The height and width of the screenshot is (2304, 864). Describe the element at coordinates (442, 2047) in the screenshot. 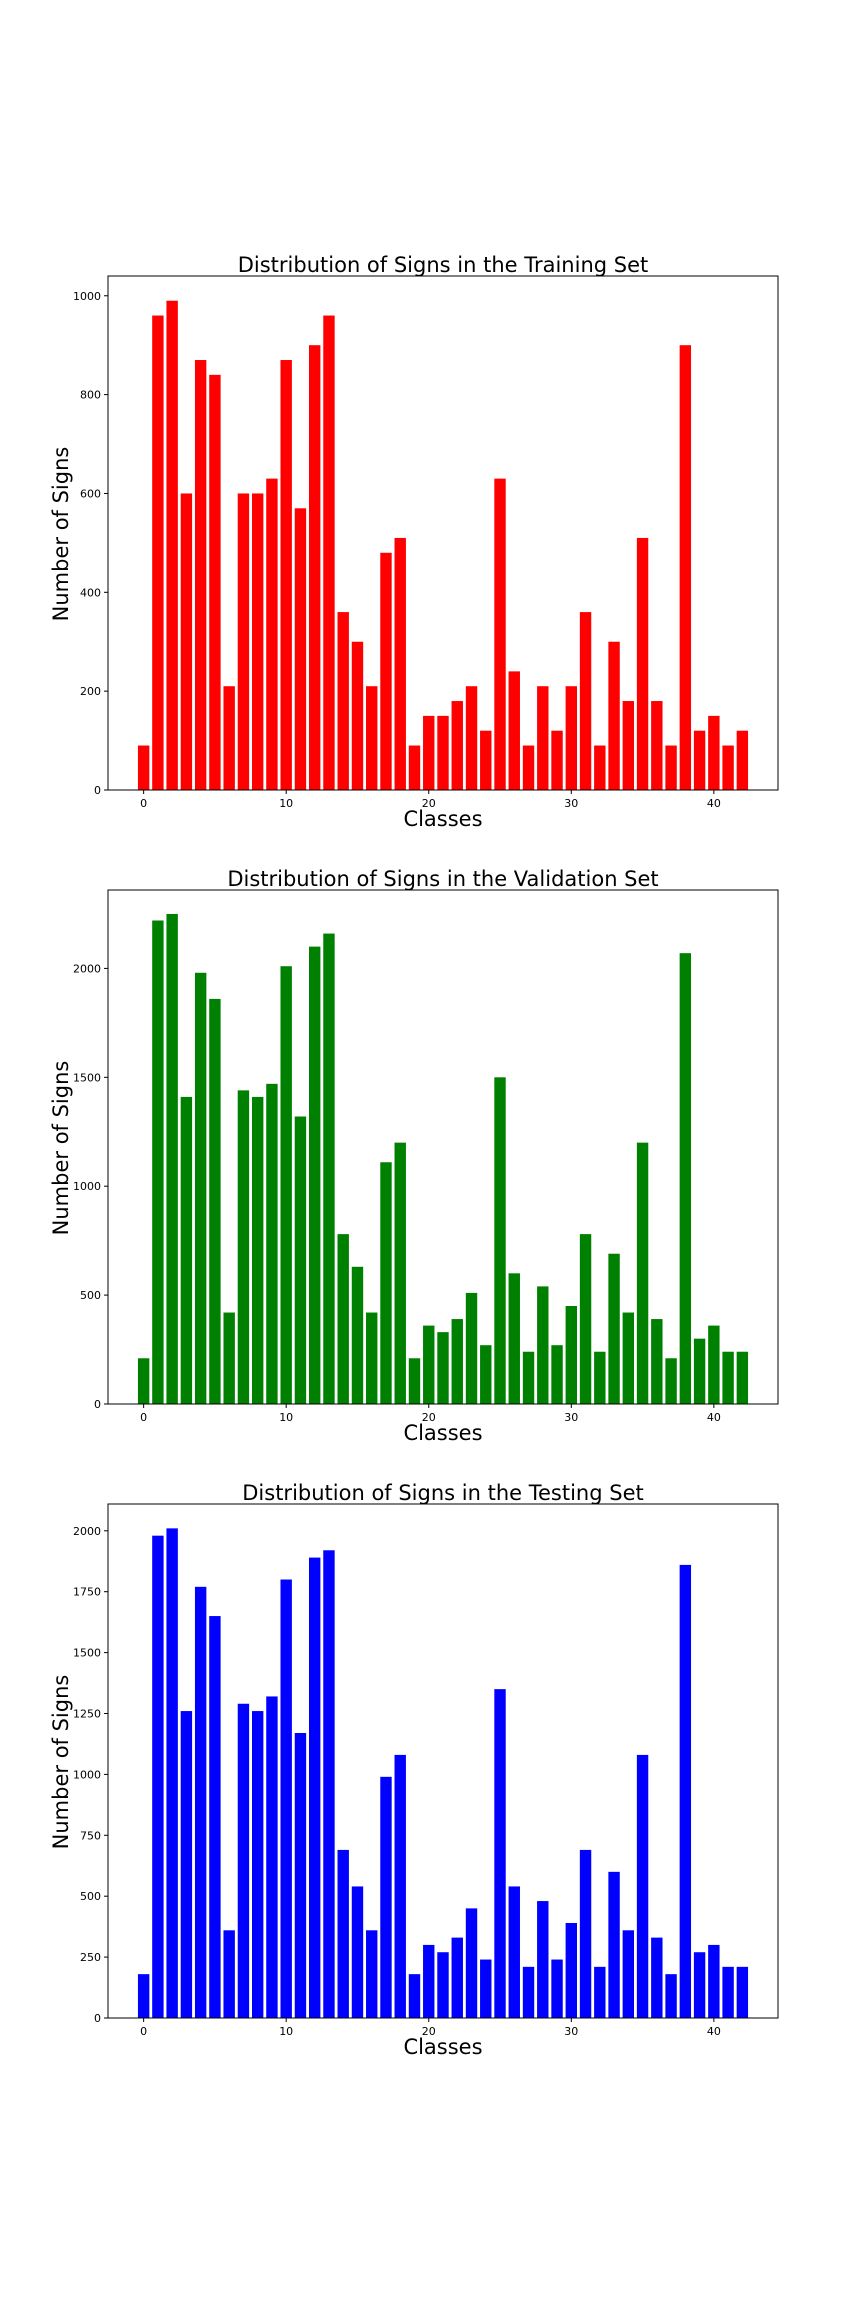

I see `x-axis-label: Classes` at that location.